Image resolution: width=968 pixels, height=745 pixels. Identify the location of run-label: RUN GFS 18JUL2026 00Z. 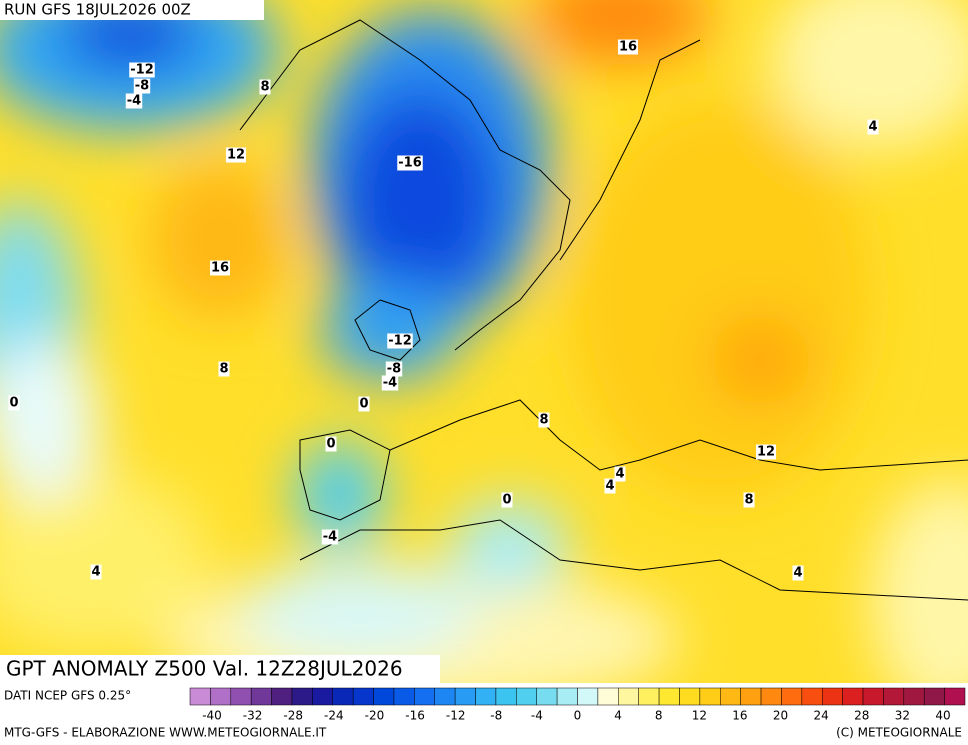
(97, 10).